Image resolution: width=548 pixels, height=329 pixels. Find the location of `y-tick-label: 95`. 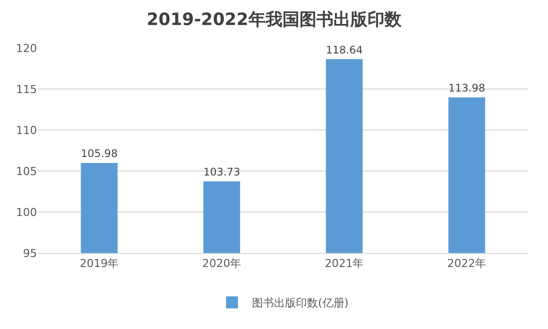

y-tick-label: 95 is located at coordinates (30, 253).